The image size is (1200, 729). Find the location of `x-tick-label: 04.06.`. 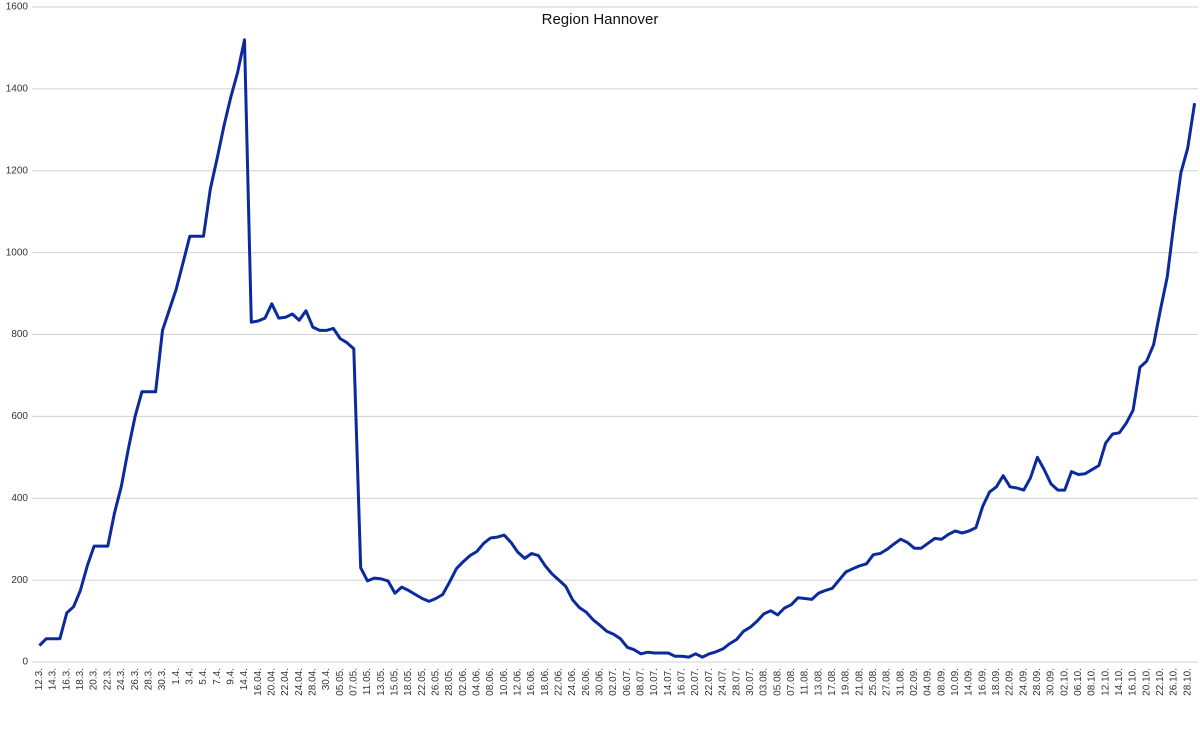

x-tick-label: 04.06. is located at coordinates (477, 682).